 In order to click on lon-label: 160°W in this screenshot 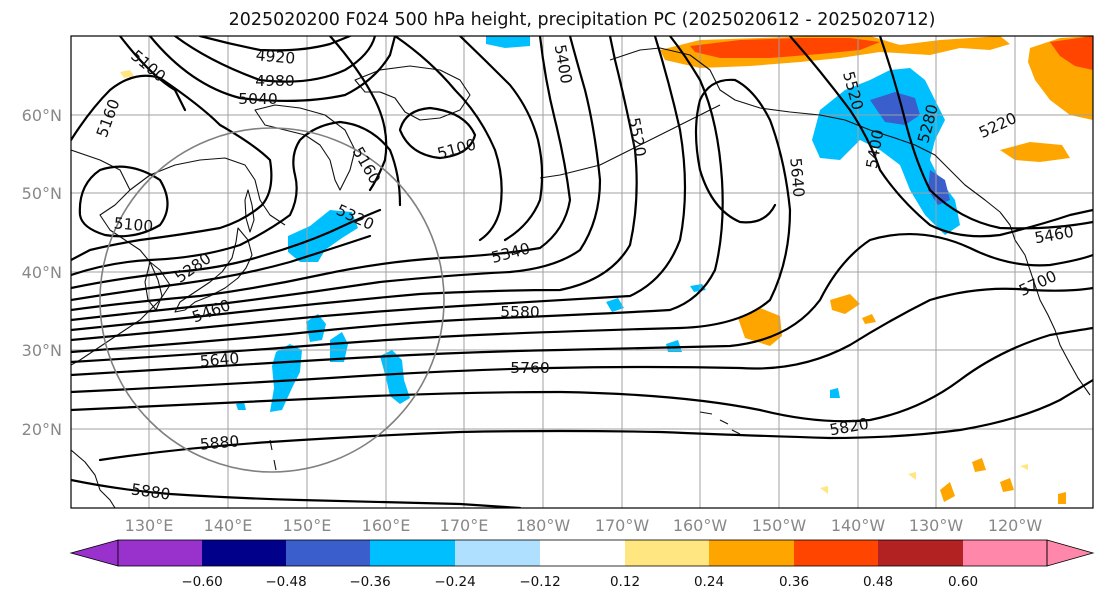, I will do `click(700, 525)`.